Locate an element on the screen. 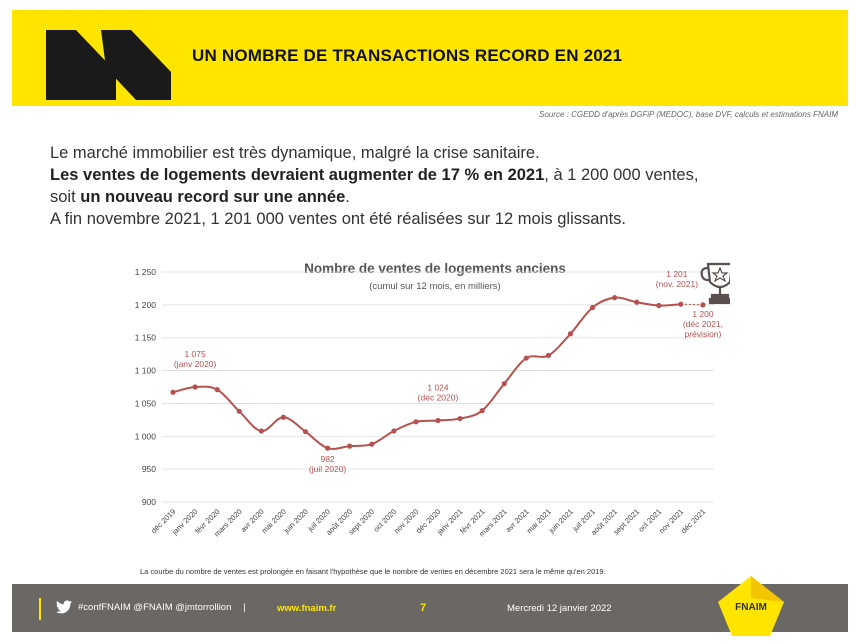  y-tick-label: 950 is located at coordinates (149, 469).